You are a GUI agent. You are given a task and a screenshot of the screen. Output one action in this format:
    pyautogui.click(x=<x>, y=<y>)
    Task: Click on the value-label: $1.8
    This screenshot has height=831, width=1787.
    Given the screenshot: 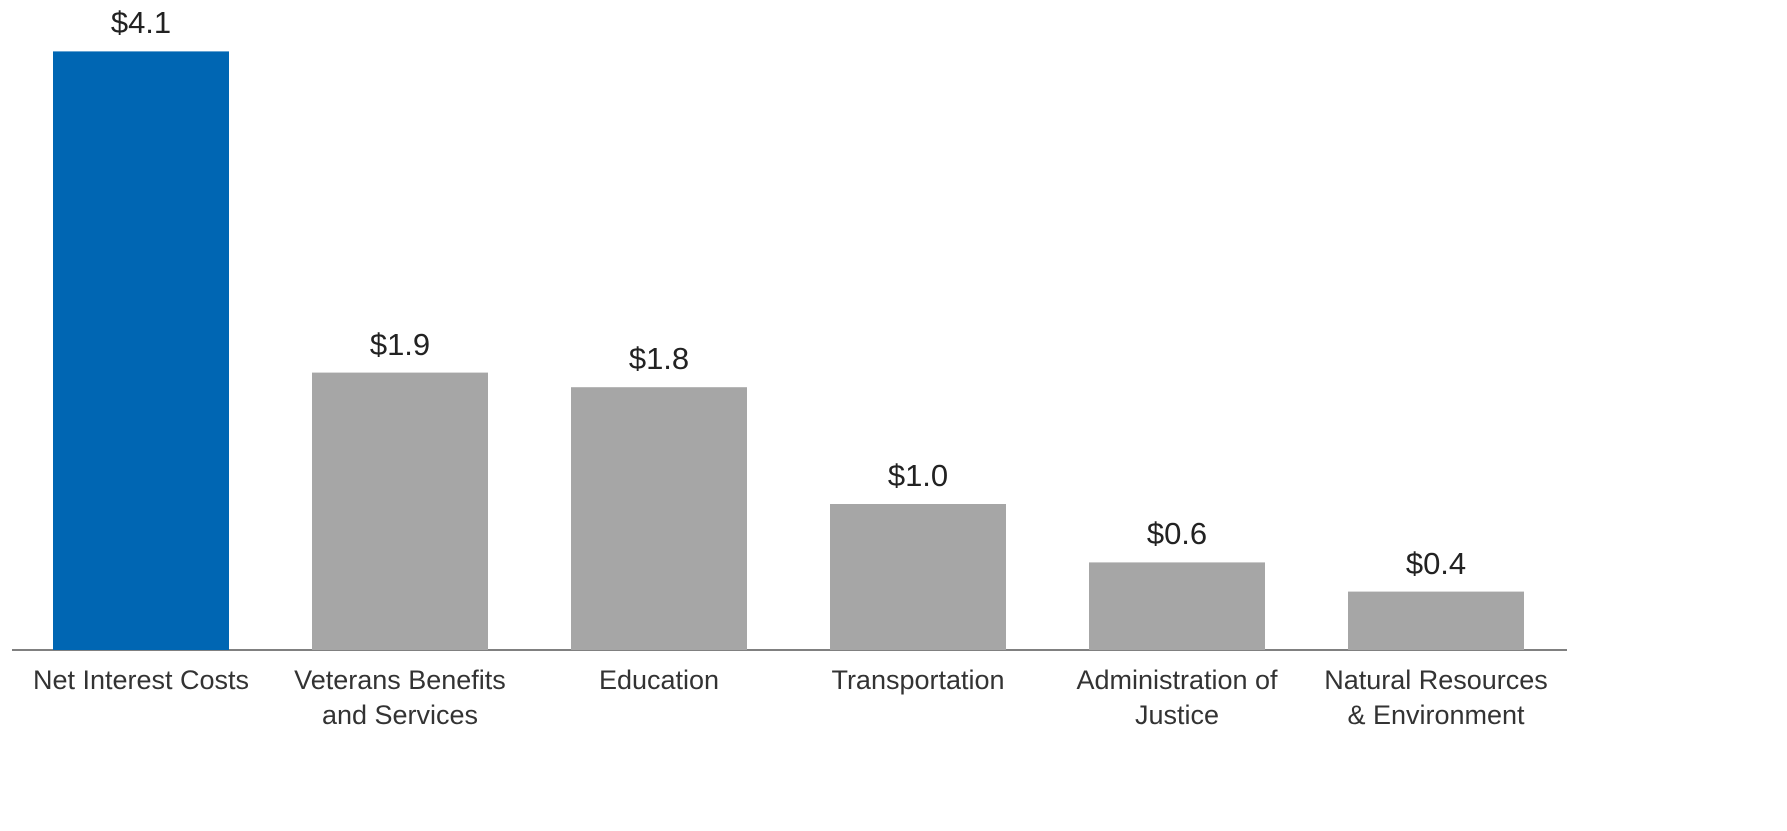 What is the action you would take?
    pyautogui.click(x=659, y=359)
    